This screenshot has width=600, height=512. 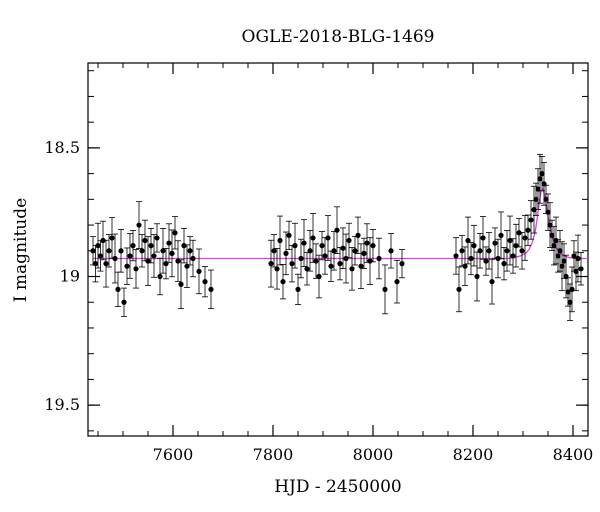 What do you see at coordinates (373, 454) in the screenshot?
I see `x-tick-labels: 7600 7800 8000 8200 8400` at bounding box center [373, 454].